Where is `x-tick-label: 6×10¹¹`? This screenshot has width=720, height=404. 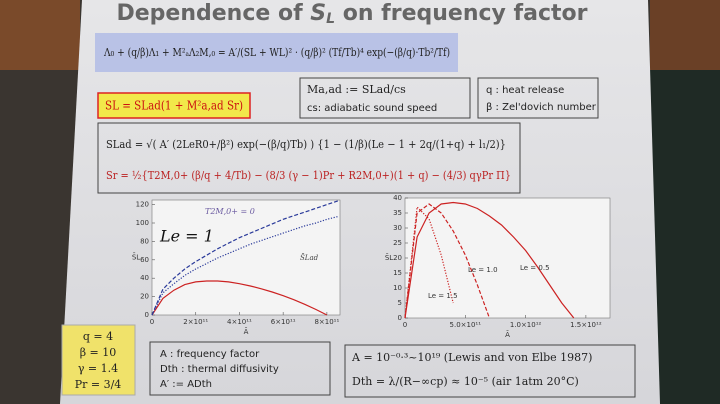 x-tick-label: 6×10¹¹ is located at coordinates (283, 322).